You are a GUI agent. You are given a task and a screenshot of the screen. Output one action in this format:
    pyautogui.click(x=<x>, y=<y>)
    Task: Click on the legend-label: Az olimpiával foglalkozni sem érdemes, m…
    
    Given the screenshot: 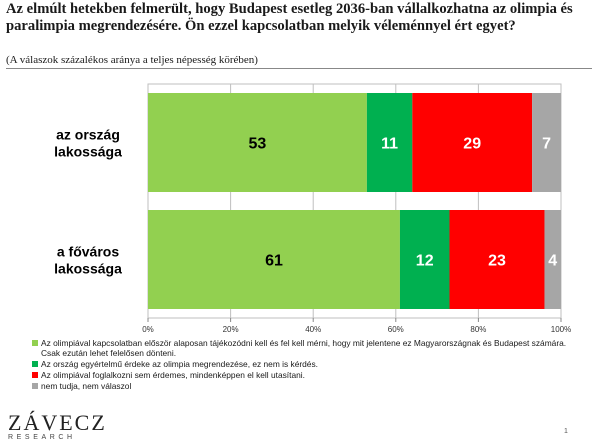 What is the action you would take?
    pyautogui.click(x=173, y=375)
    